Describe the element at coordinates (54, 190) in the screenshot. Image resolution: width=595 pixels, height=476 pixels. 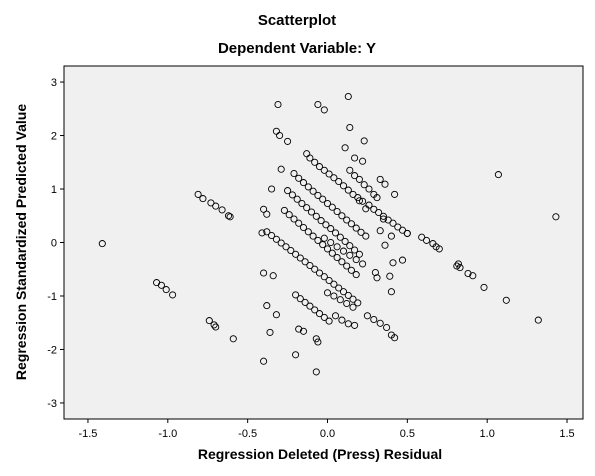
I see `y-tick-label: 1` at that location.